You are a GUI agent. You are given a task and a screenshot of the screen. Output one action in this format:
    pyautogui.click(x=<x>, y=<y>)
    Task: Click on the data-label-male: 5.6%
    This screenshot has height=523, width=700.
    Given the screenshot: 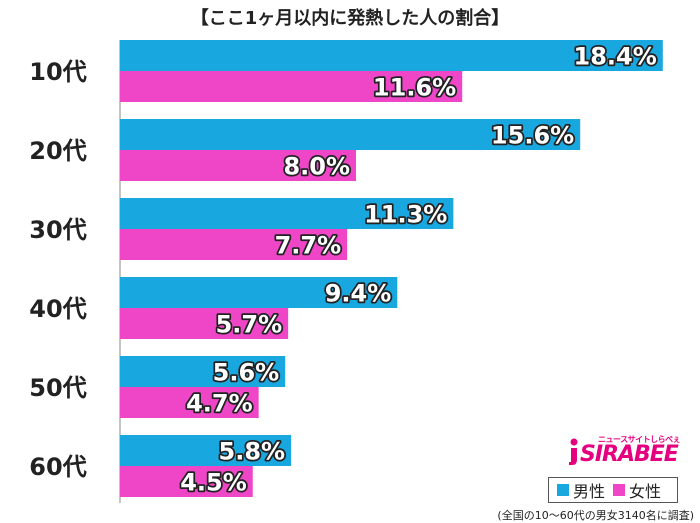 What is the action you would take?
    pyautogui.click(x=246, y=373)
    